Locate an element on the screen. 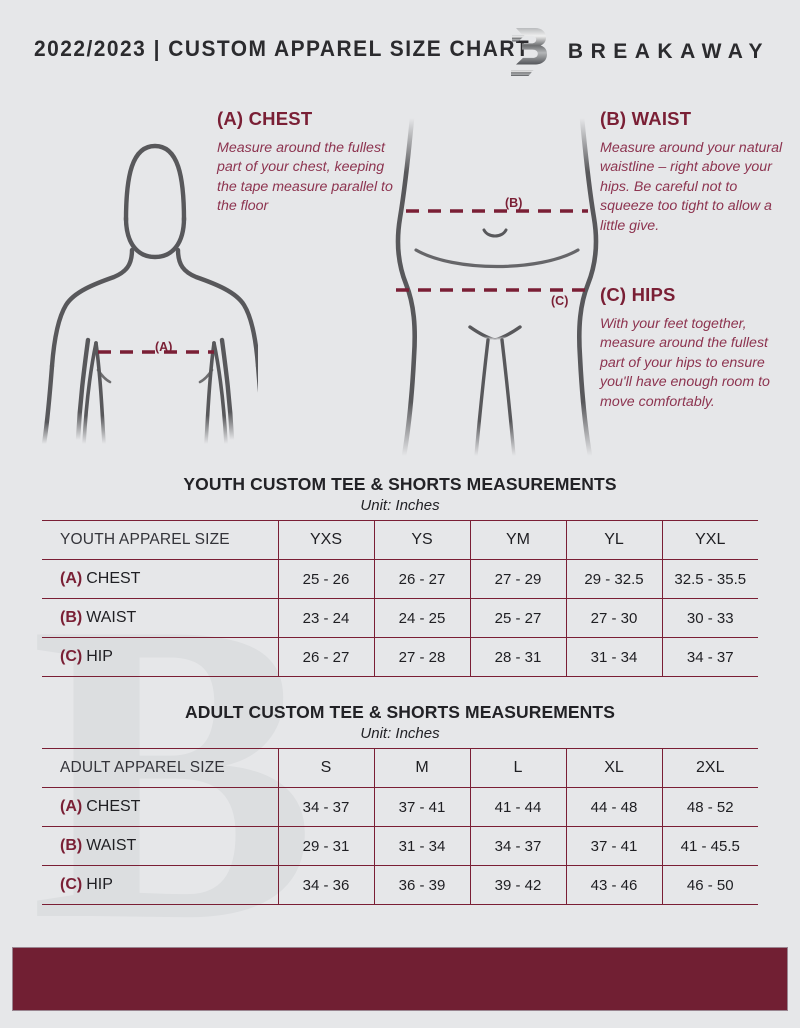 The width and height of the screenshot is (800, 1028). measurement-value-cell: 28 - 31 is located at coordinates (517, 657).